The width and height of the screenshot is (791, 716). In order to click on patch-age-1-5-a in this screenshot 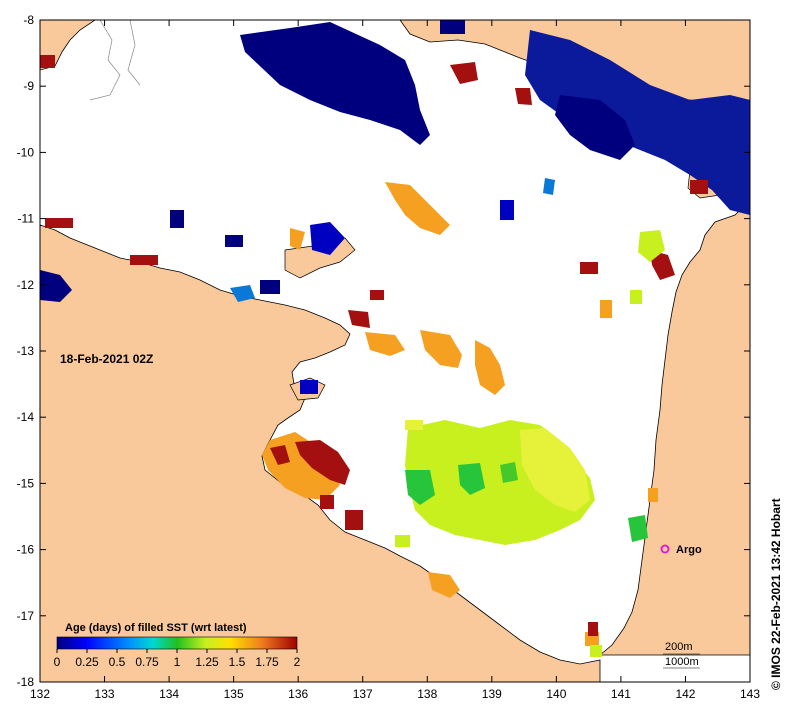, I will do `click(417, 208)`.